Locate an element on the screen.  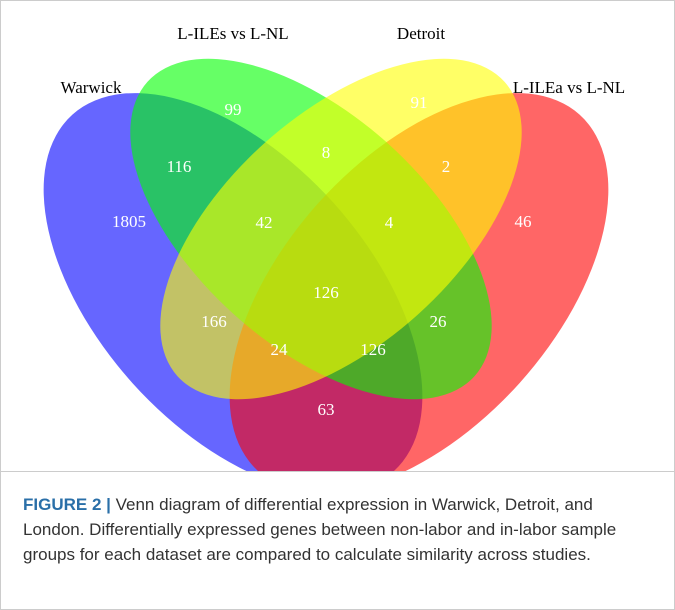
region-count: 1805 is located at coordinates (129, 221).